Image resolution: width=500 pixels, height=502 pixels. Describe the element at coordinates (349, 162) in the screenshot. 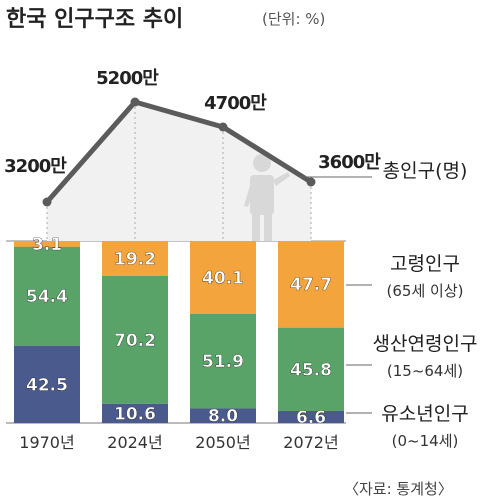

I see `total-population-value-label: 3600만` at that location.